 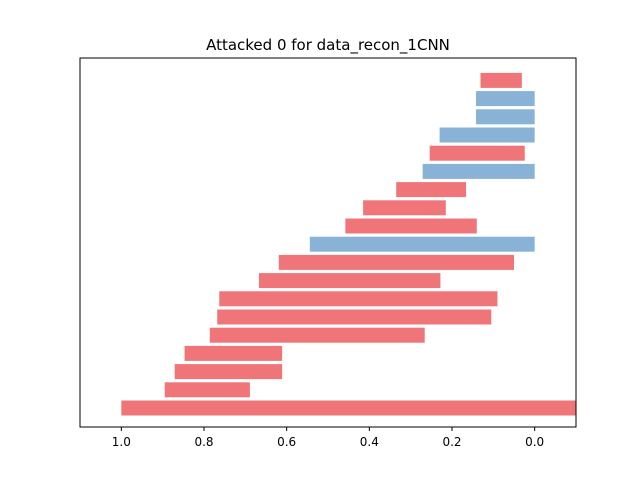 I want to click on x-tick-label: 0.8, so click(x=203, y=442).